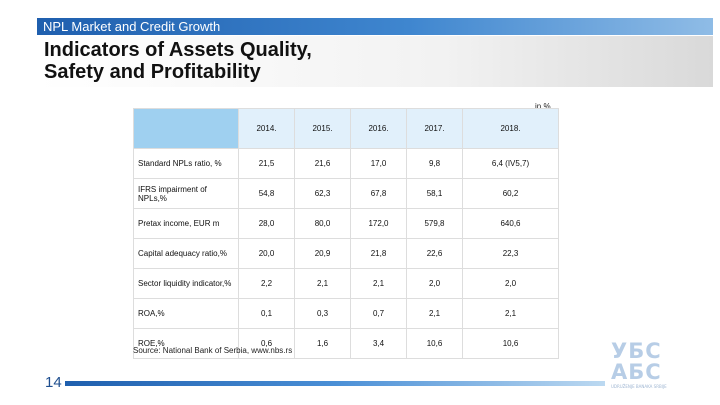 The width and height of the screenshot is (720, 405). Describe the element at coordinates (186, 313) in the screenshot. I see `row-label: ROA,%` at that location.